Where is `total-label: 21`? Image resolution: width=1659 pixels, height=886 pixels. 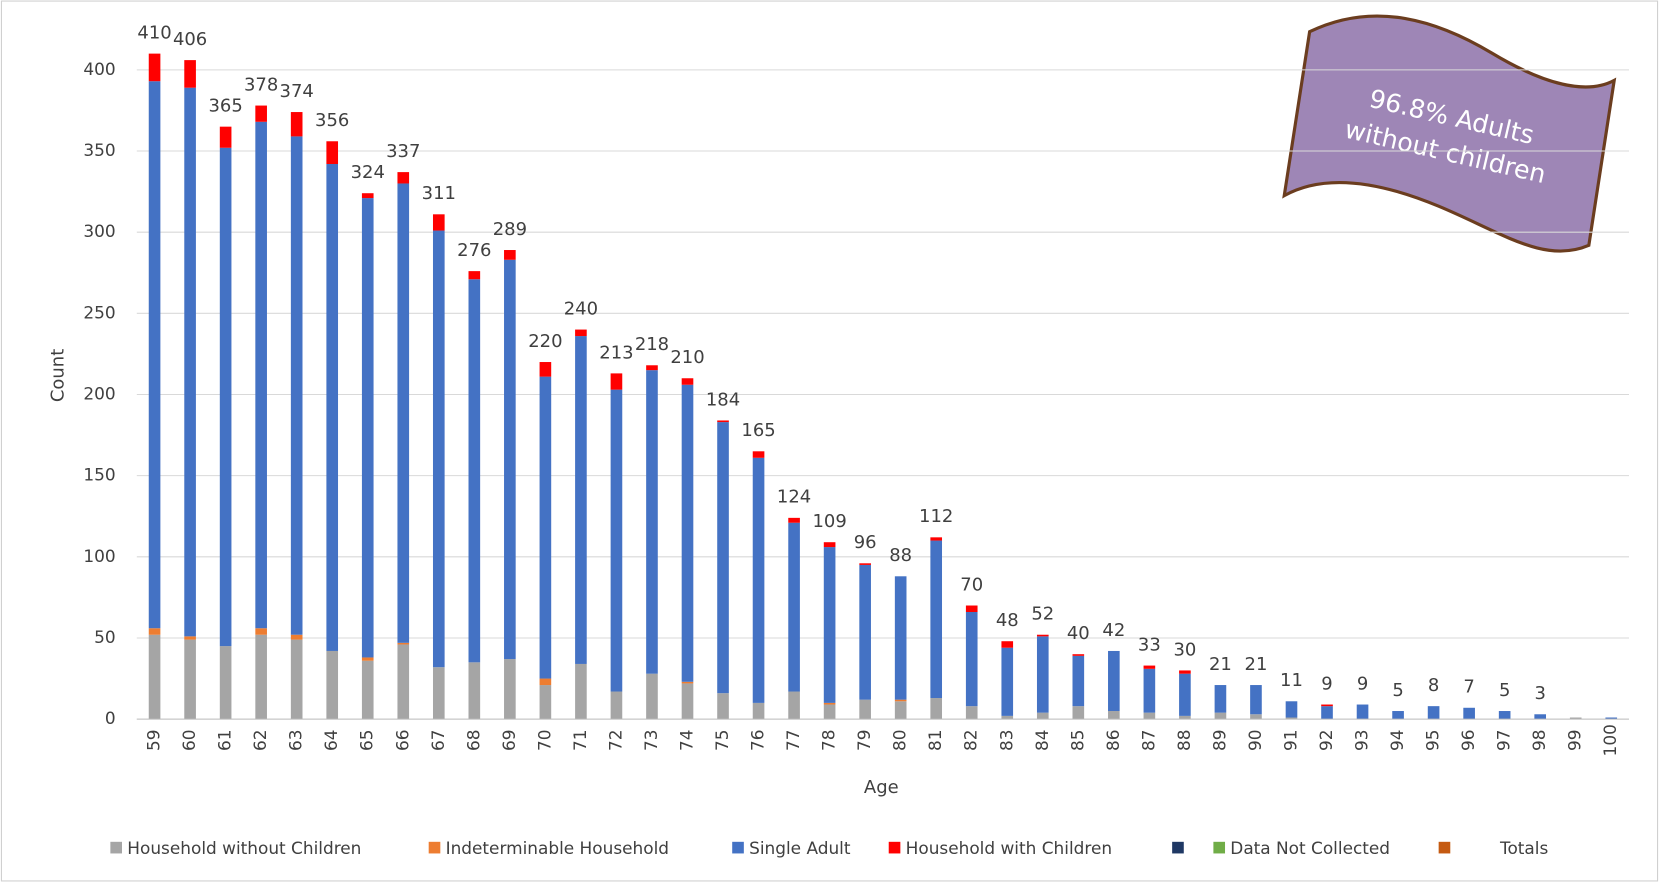 total-label: 21 is located at coordinates (1220, 664).